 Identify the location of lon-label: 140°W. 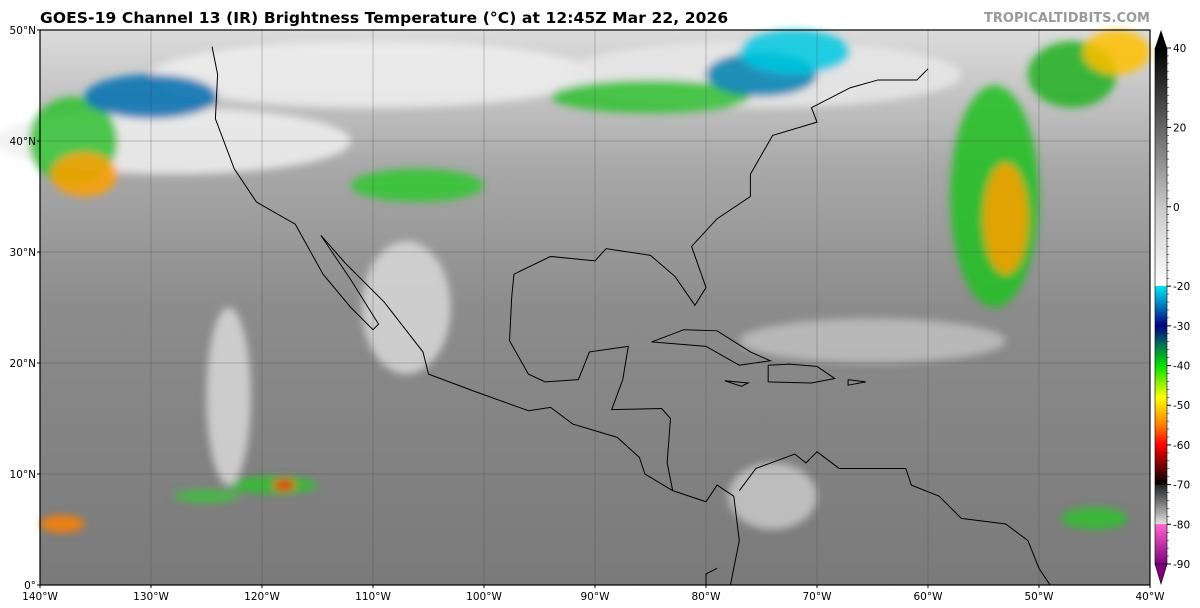
(40, 597).